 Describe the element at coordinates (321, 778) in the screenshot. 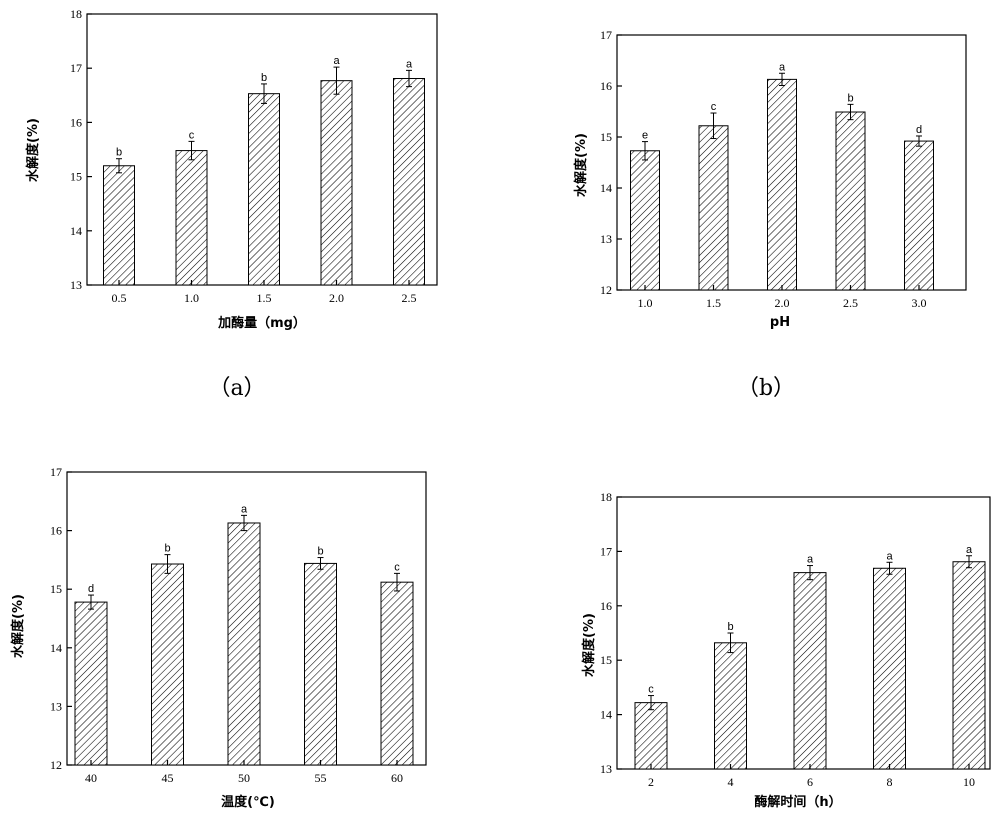

I see `x-tick-label: 55` at that location.